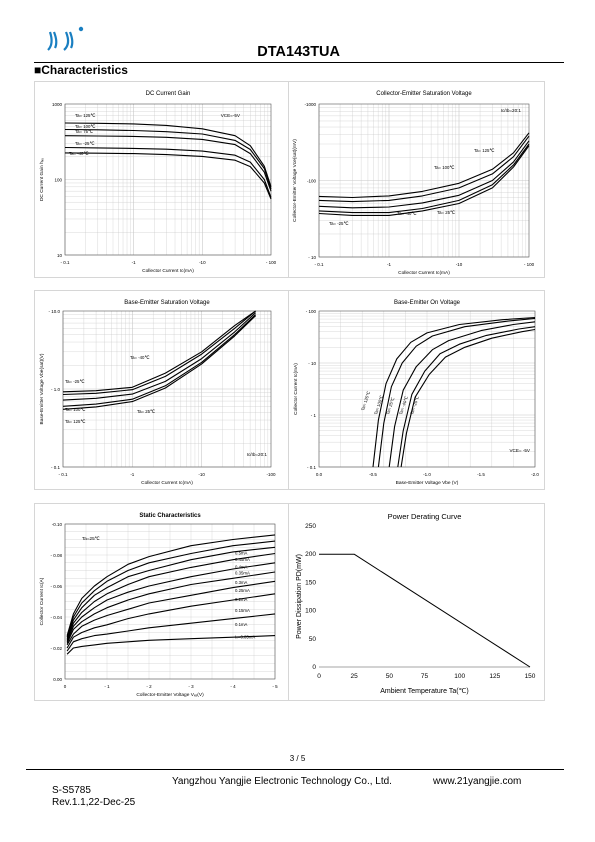  Describe the element at coordinates (257, 454) in the screenshot. I see `chart-annotation: Ic/Ib=20:1` at that location.